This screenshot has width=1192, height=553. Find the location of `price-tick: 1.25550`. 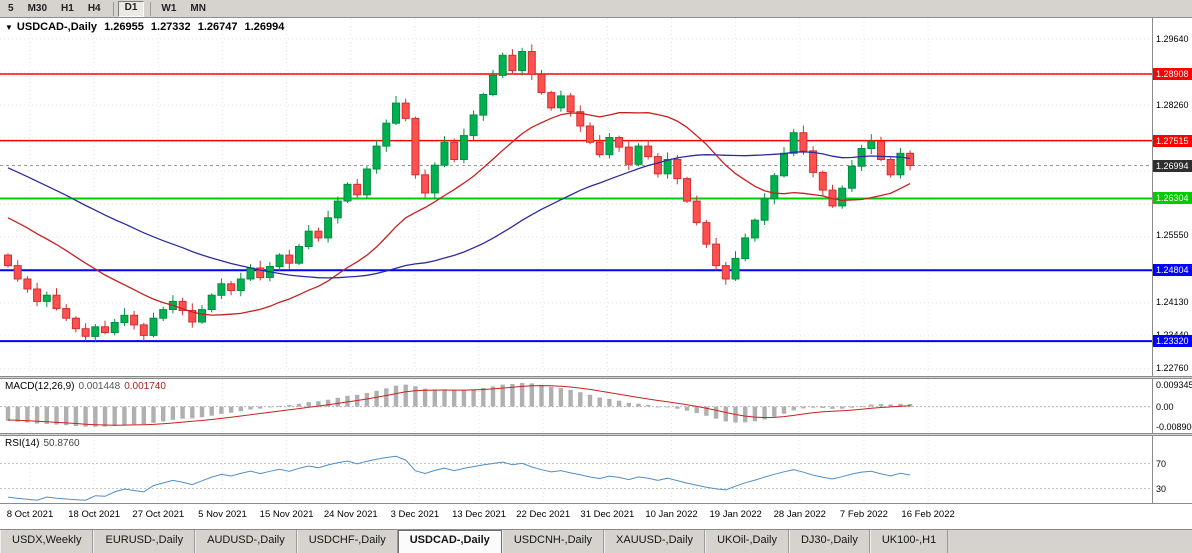

price-tick: 1.25550 is located at coordinates (1172, 234).